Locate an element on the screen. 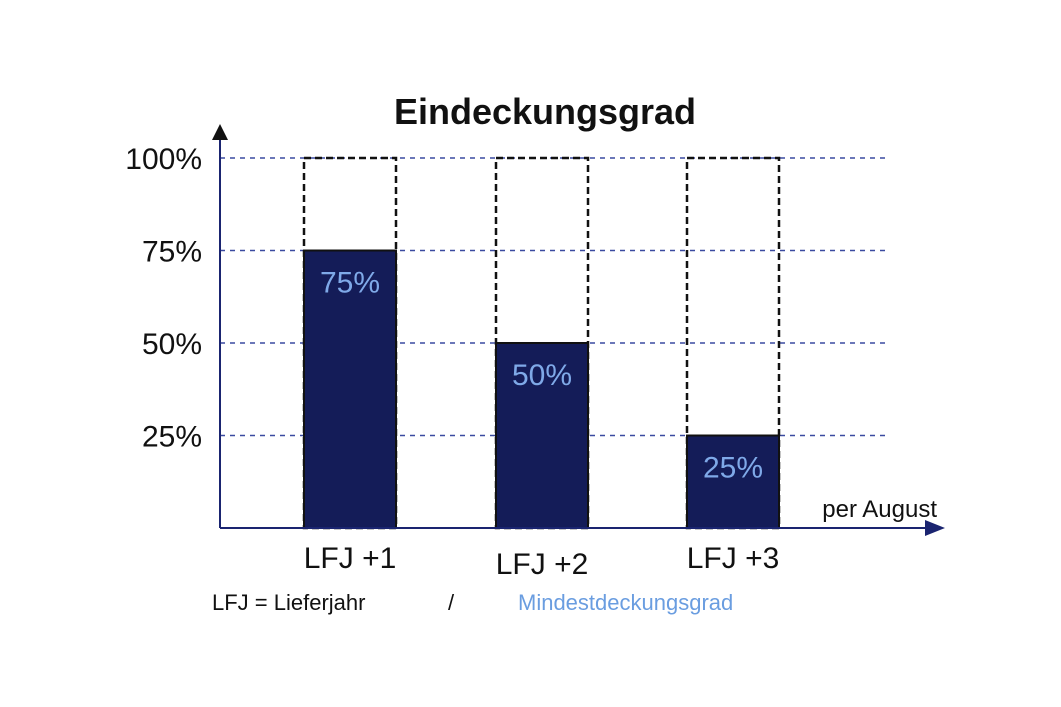 The width and height of the screenshot is (1061, 707). bar-value-label-2: 50% is located at coordinates (542, 375).